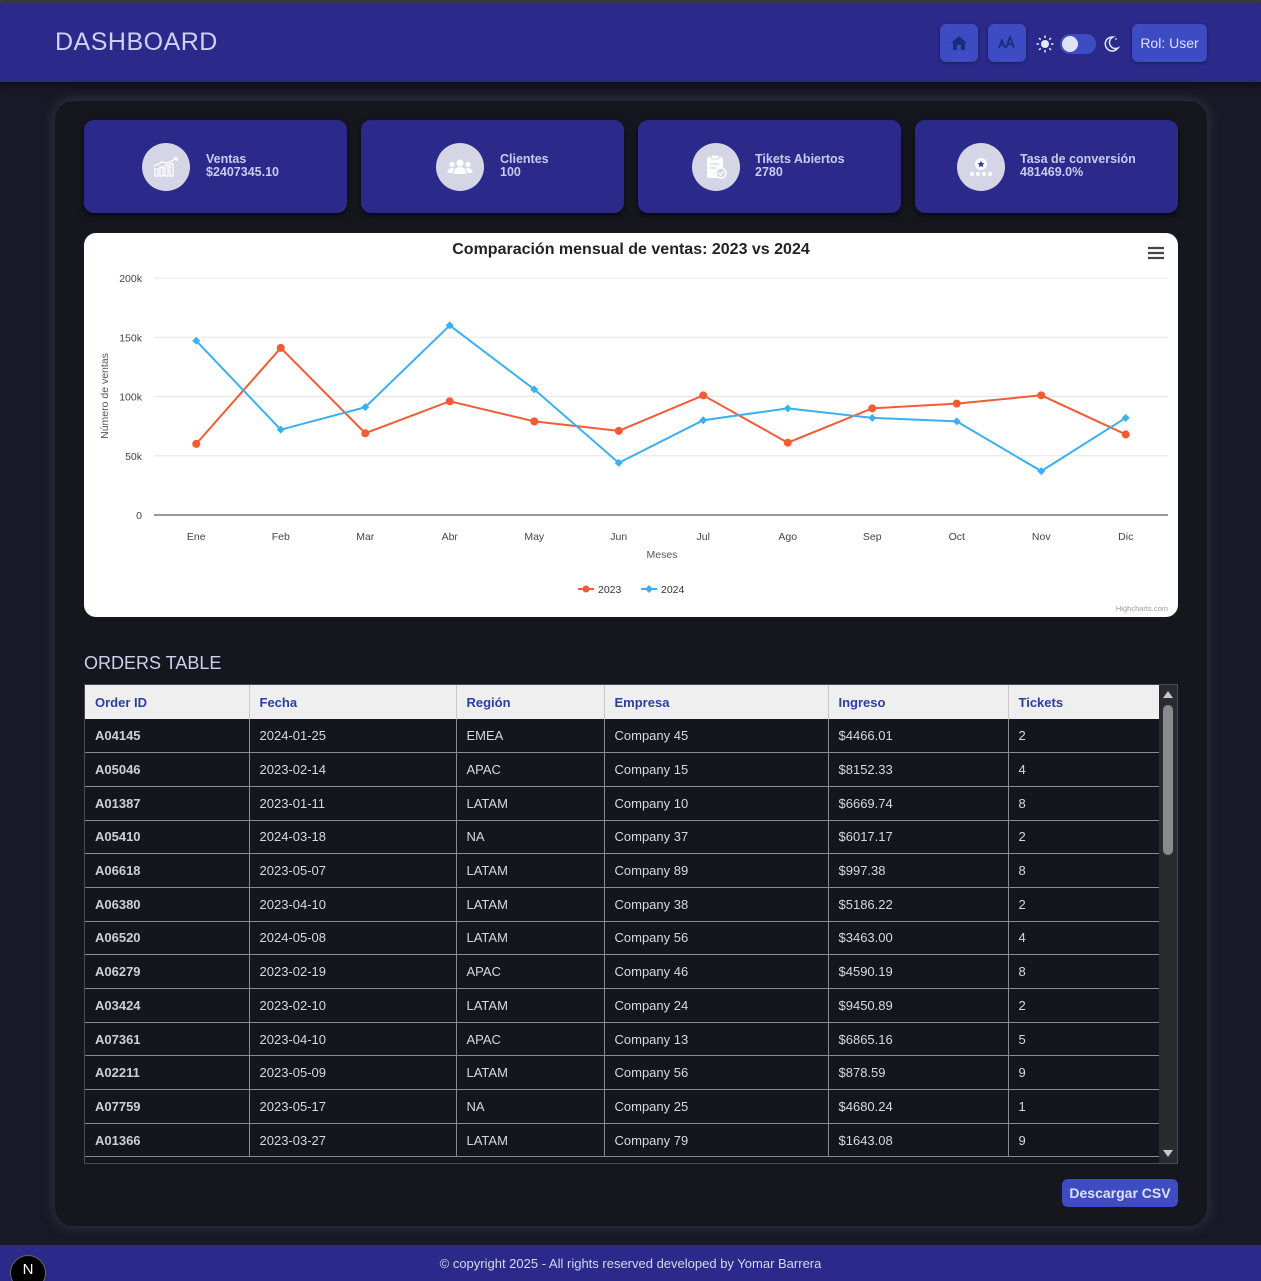  What do you see at coordinates (623, 769) in the screenshot?
I see `table-row: A05046 2023-02-14 APAC Company 15 $8152.33 4` at bounding box center [623, 769].